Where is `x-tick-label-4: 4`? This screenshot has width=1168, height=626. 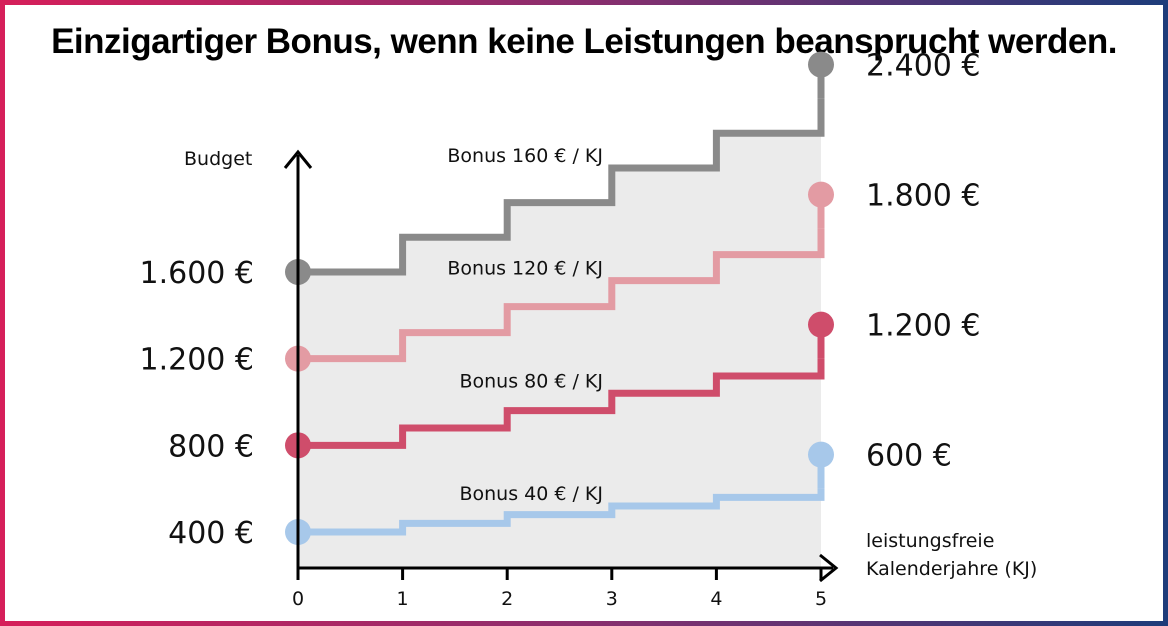 x-tick-label-4: 4 is located at coordinates (716, 599).